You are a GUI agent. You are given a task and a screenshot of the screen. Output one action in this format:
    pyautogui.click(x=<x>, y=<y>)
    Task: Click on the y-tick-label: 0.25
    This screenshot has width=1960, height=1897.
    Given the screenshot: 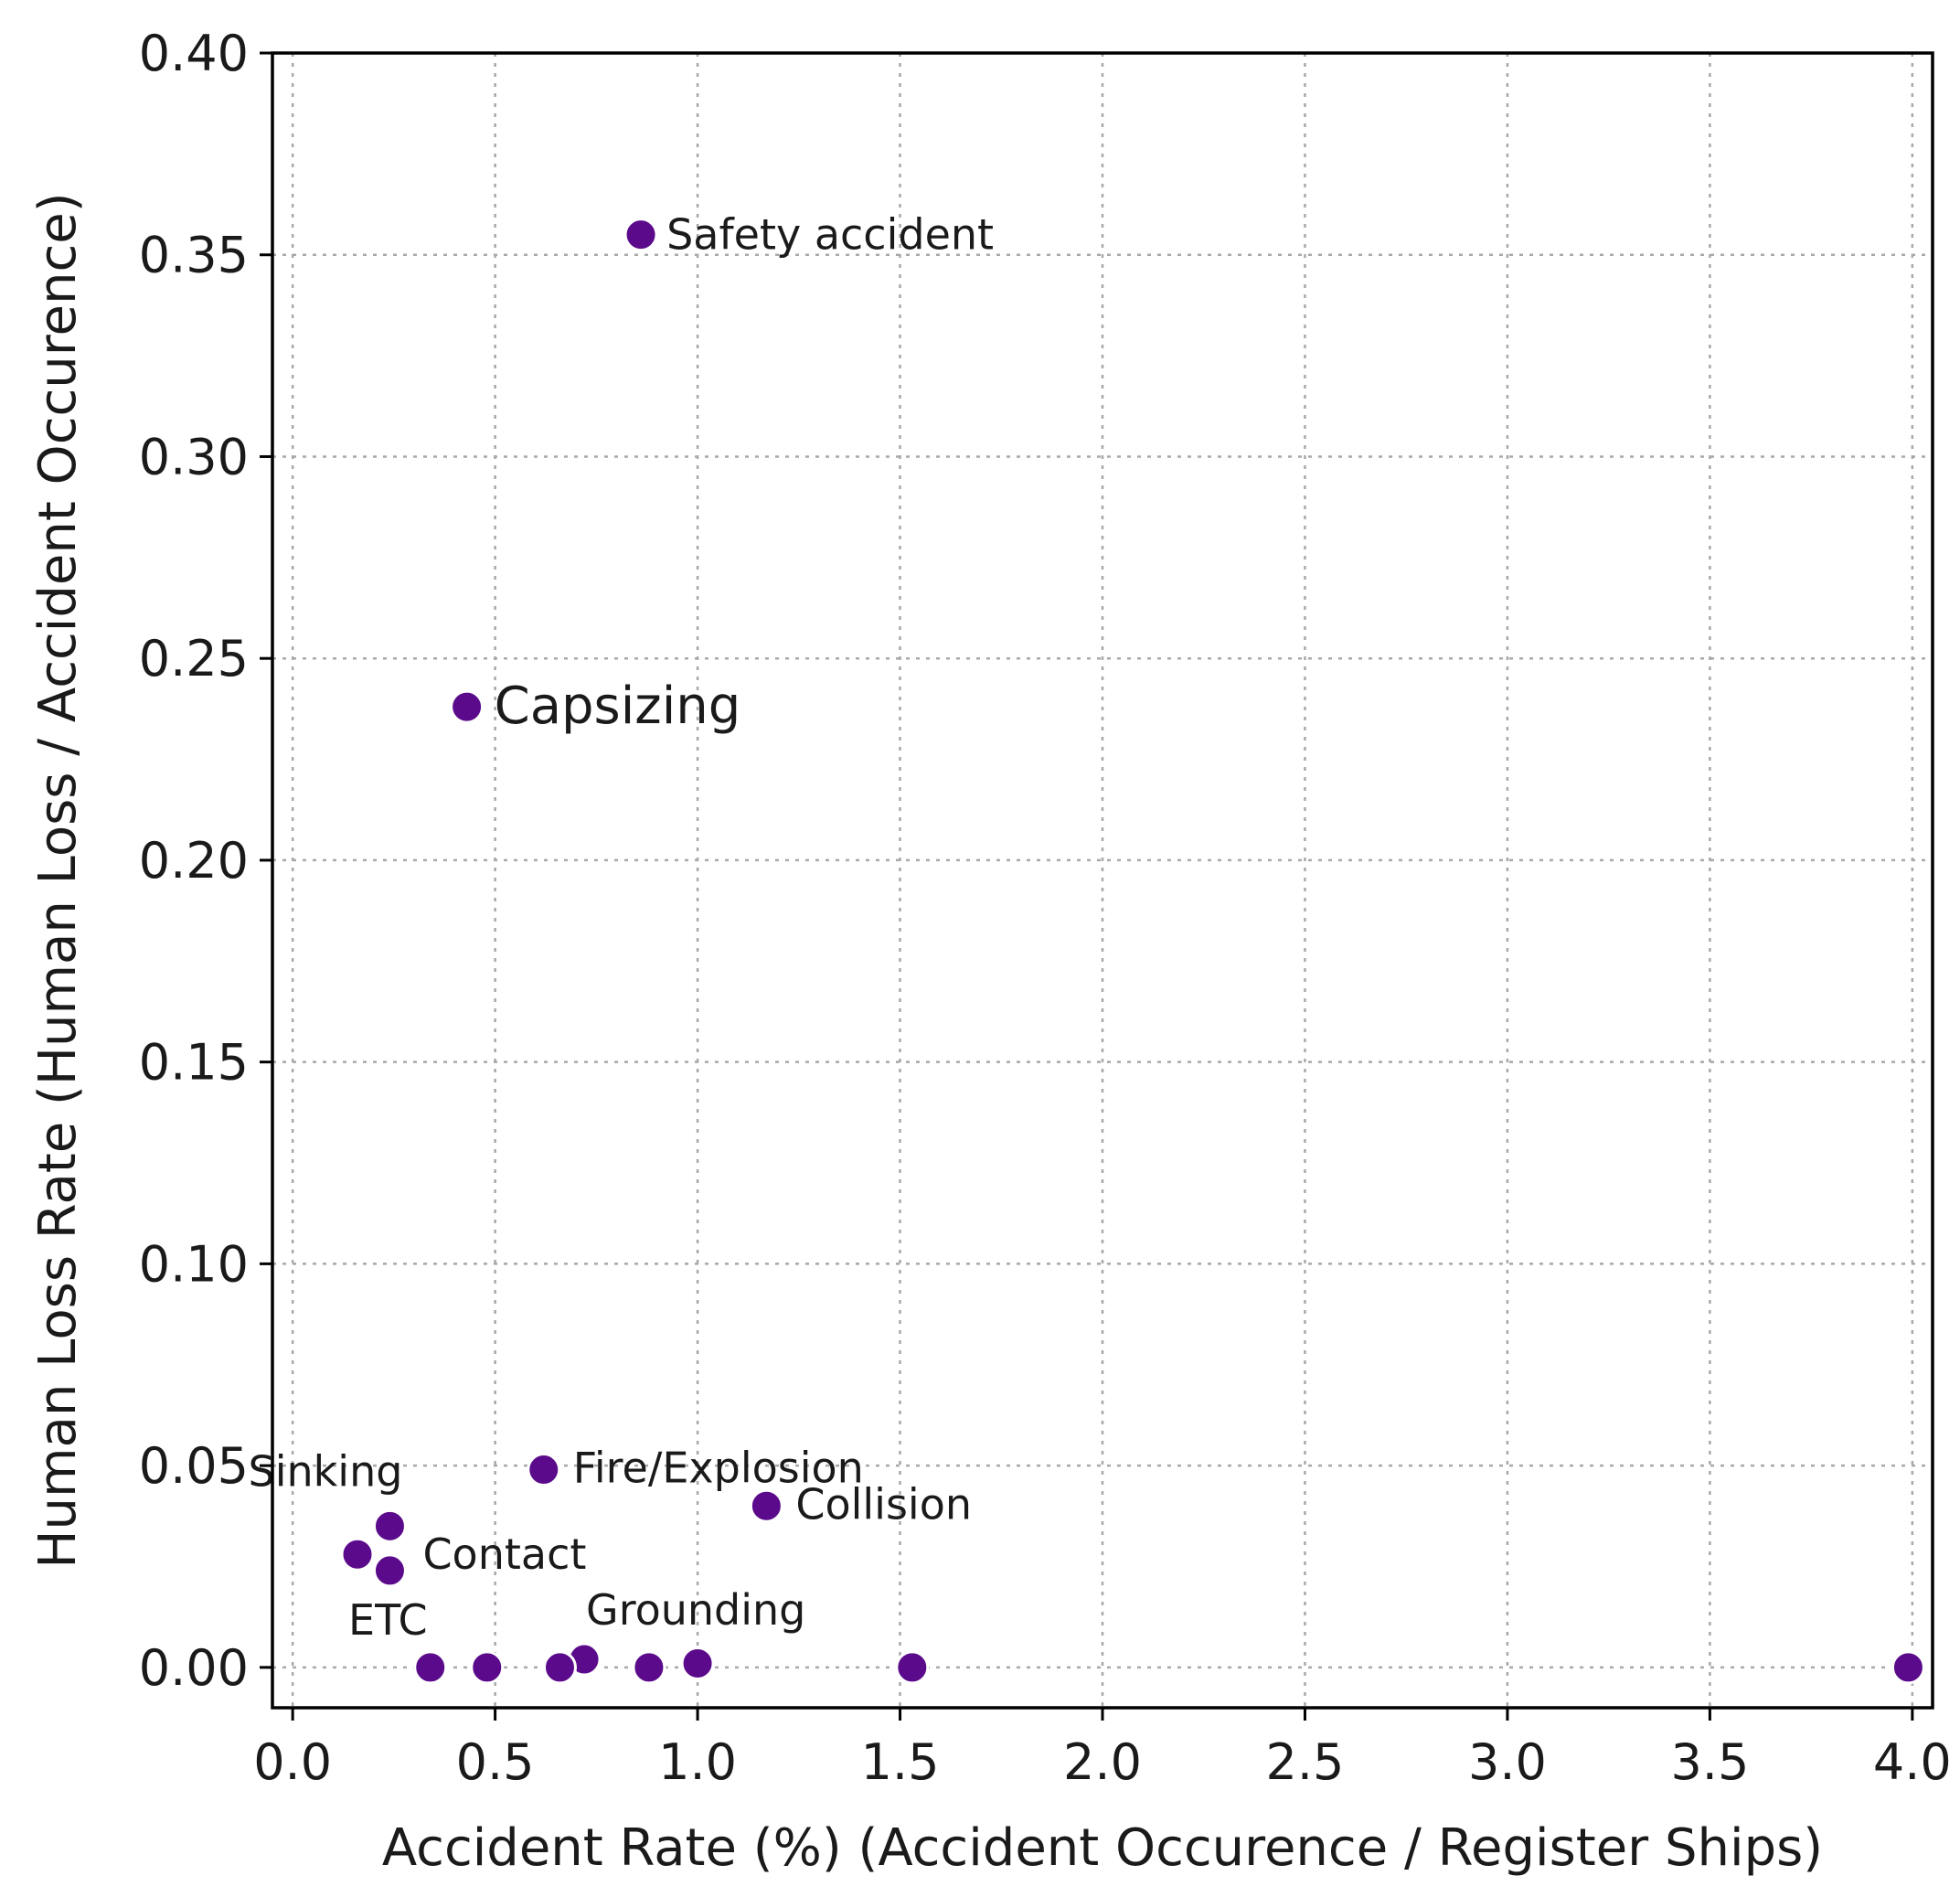 What is the action you would take?
    pyautogui.click(x=194, y=658)
    